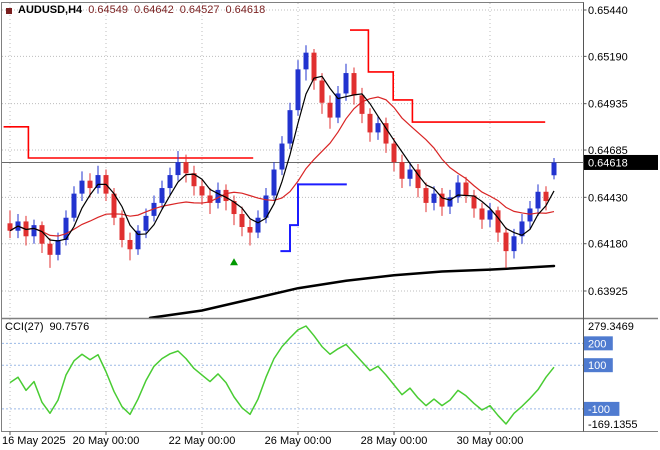  Describe the element at coordinates (298, 441) in the screenshot. I see `time-axis-label: 26 May 00:00` at that location.